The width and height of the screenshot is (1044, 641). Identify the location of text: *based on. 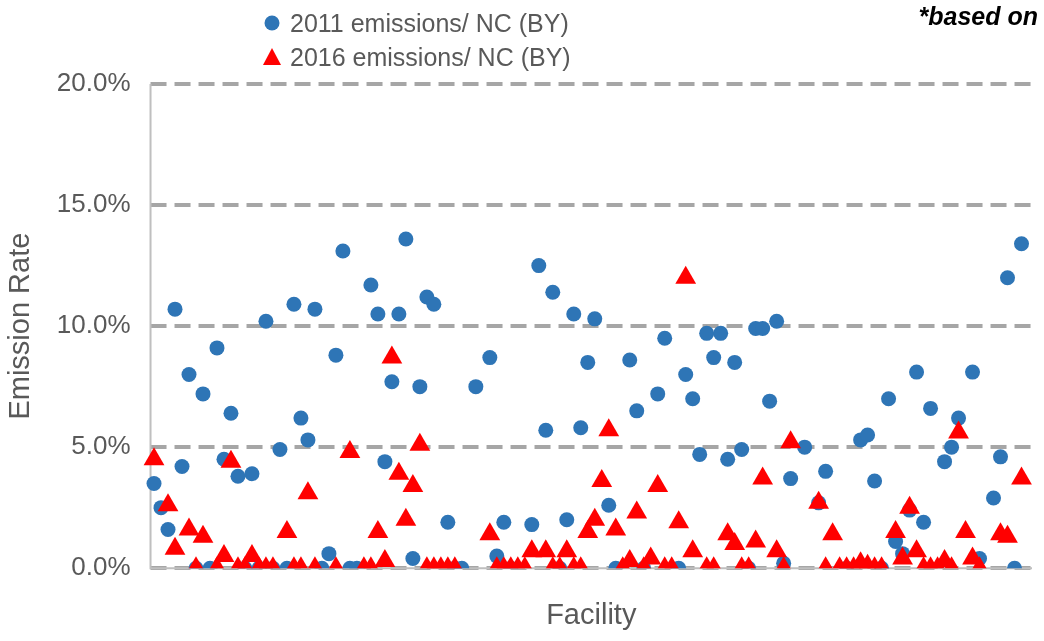
(978, 16).